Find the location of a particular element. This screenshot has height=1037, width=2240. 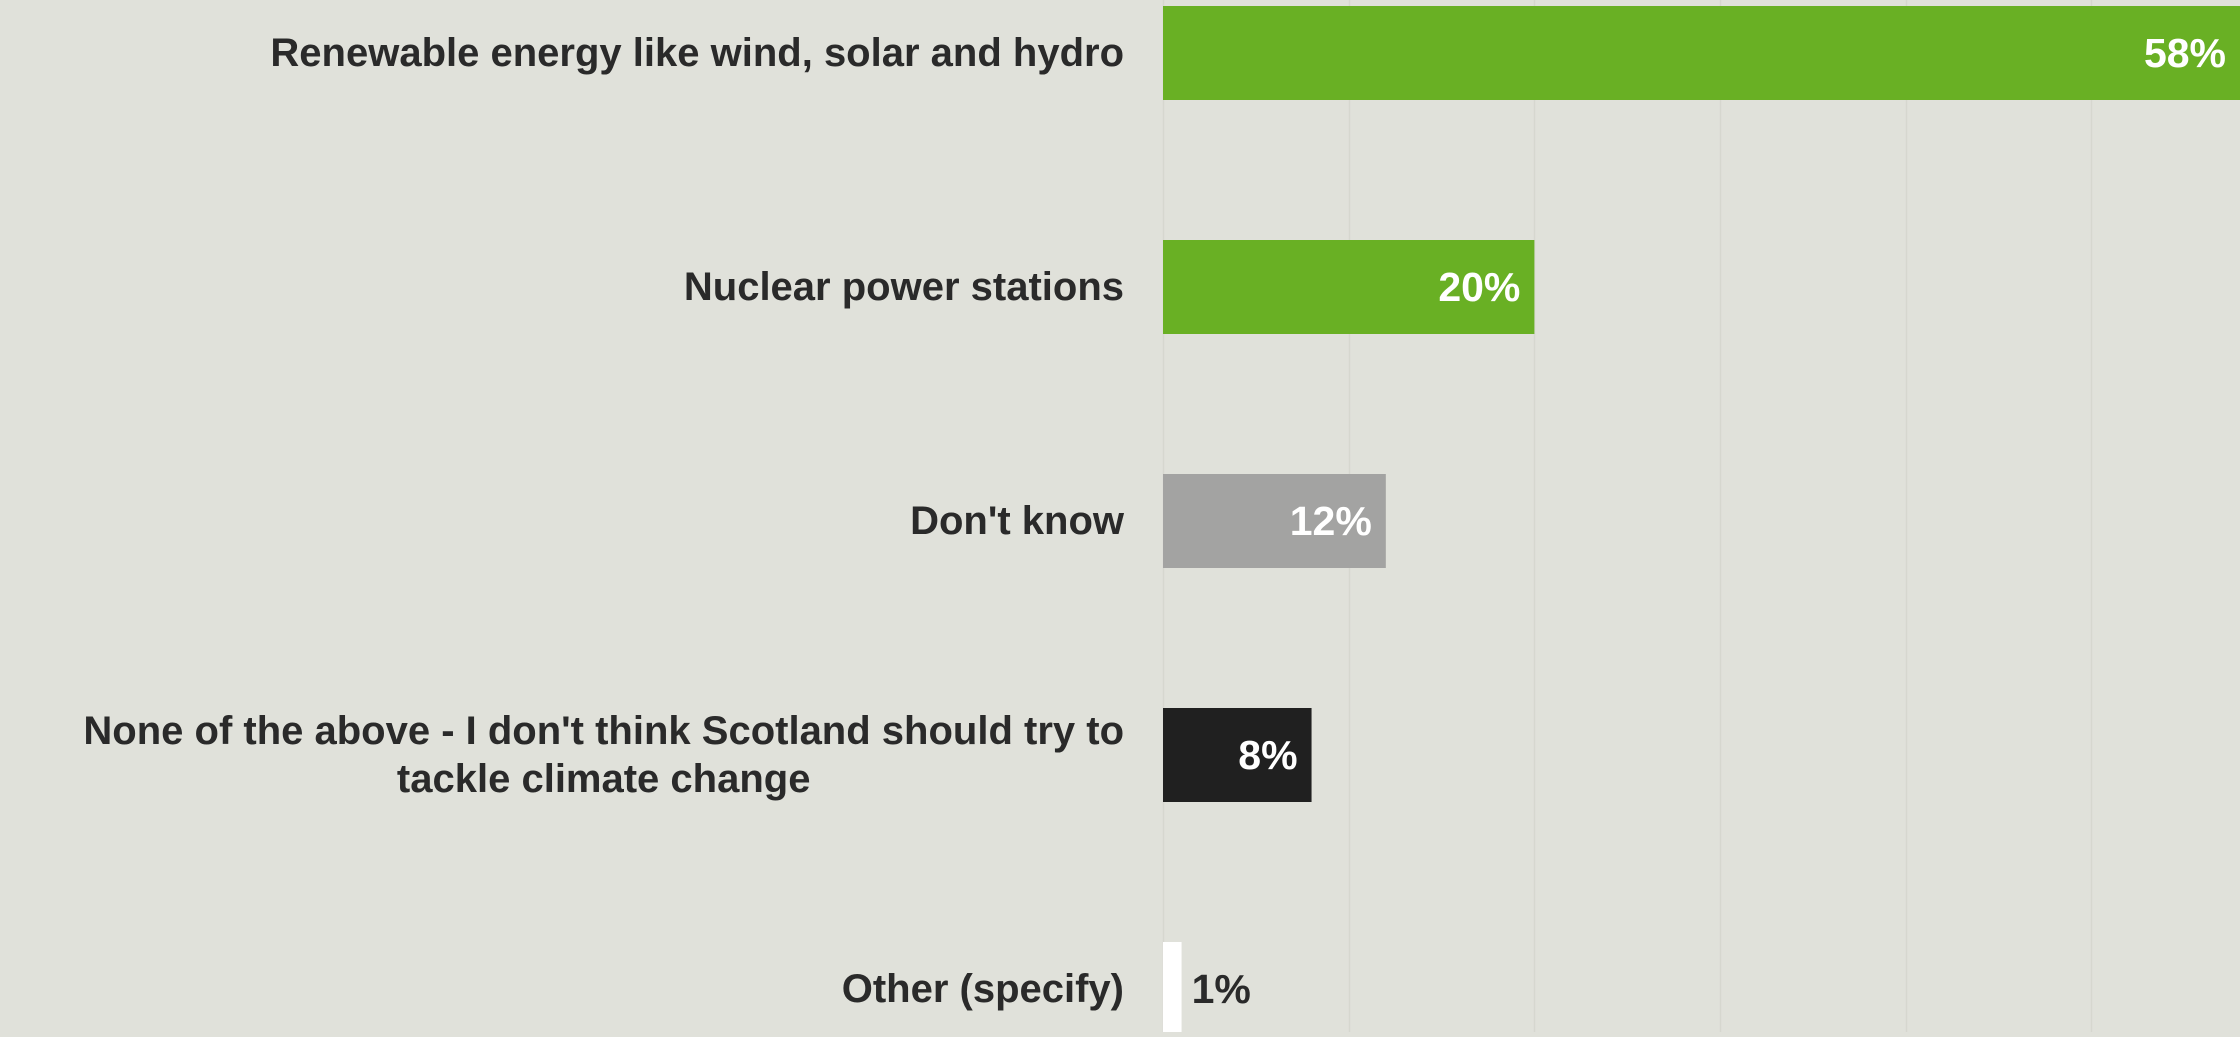

value-label: 12% is located at coordinates (1331, 521).